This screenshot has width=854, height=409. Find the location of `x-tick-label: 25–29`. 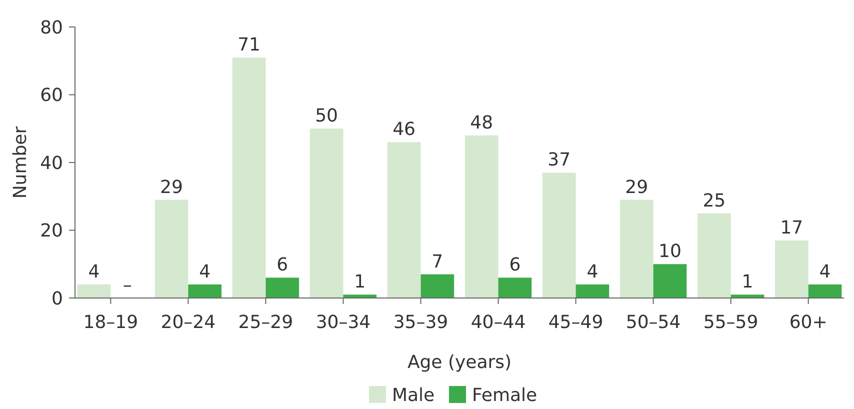

x-tick-label: 25–29 is located at coordinates (266, 322).